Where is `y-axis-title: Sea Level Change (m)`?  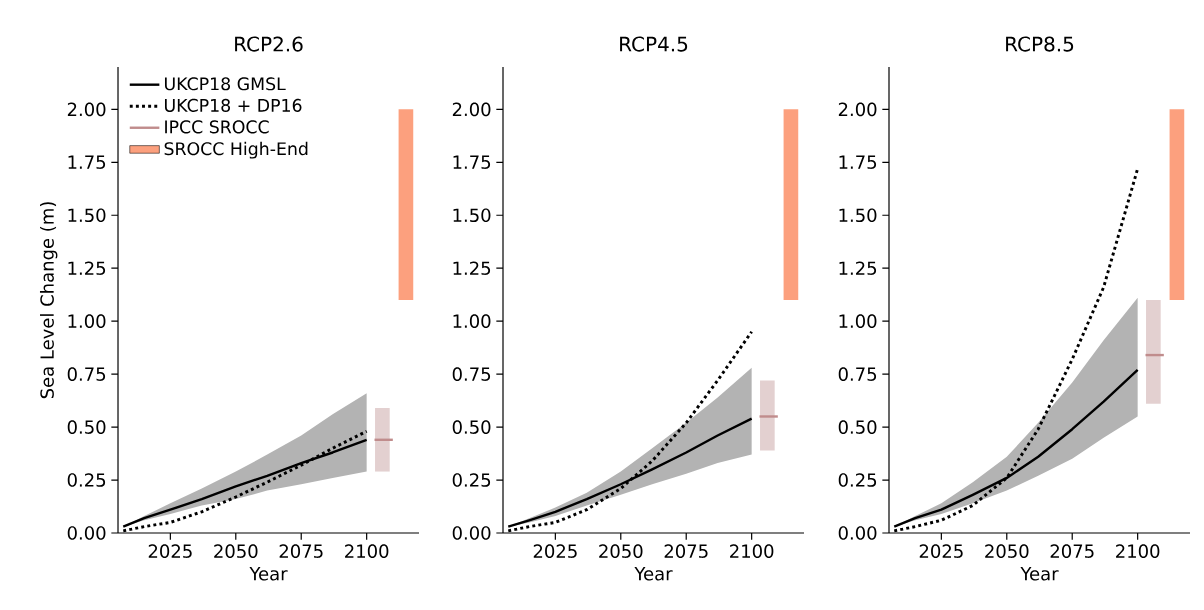 y-axis-title: Sea Level Change (m) is located at coordinates (48, 300).